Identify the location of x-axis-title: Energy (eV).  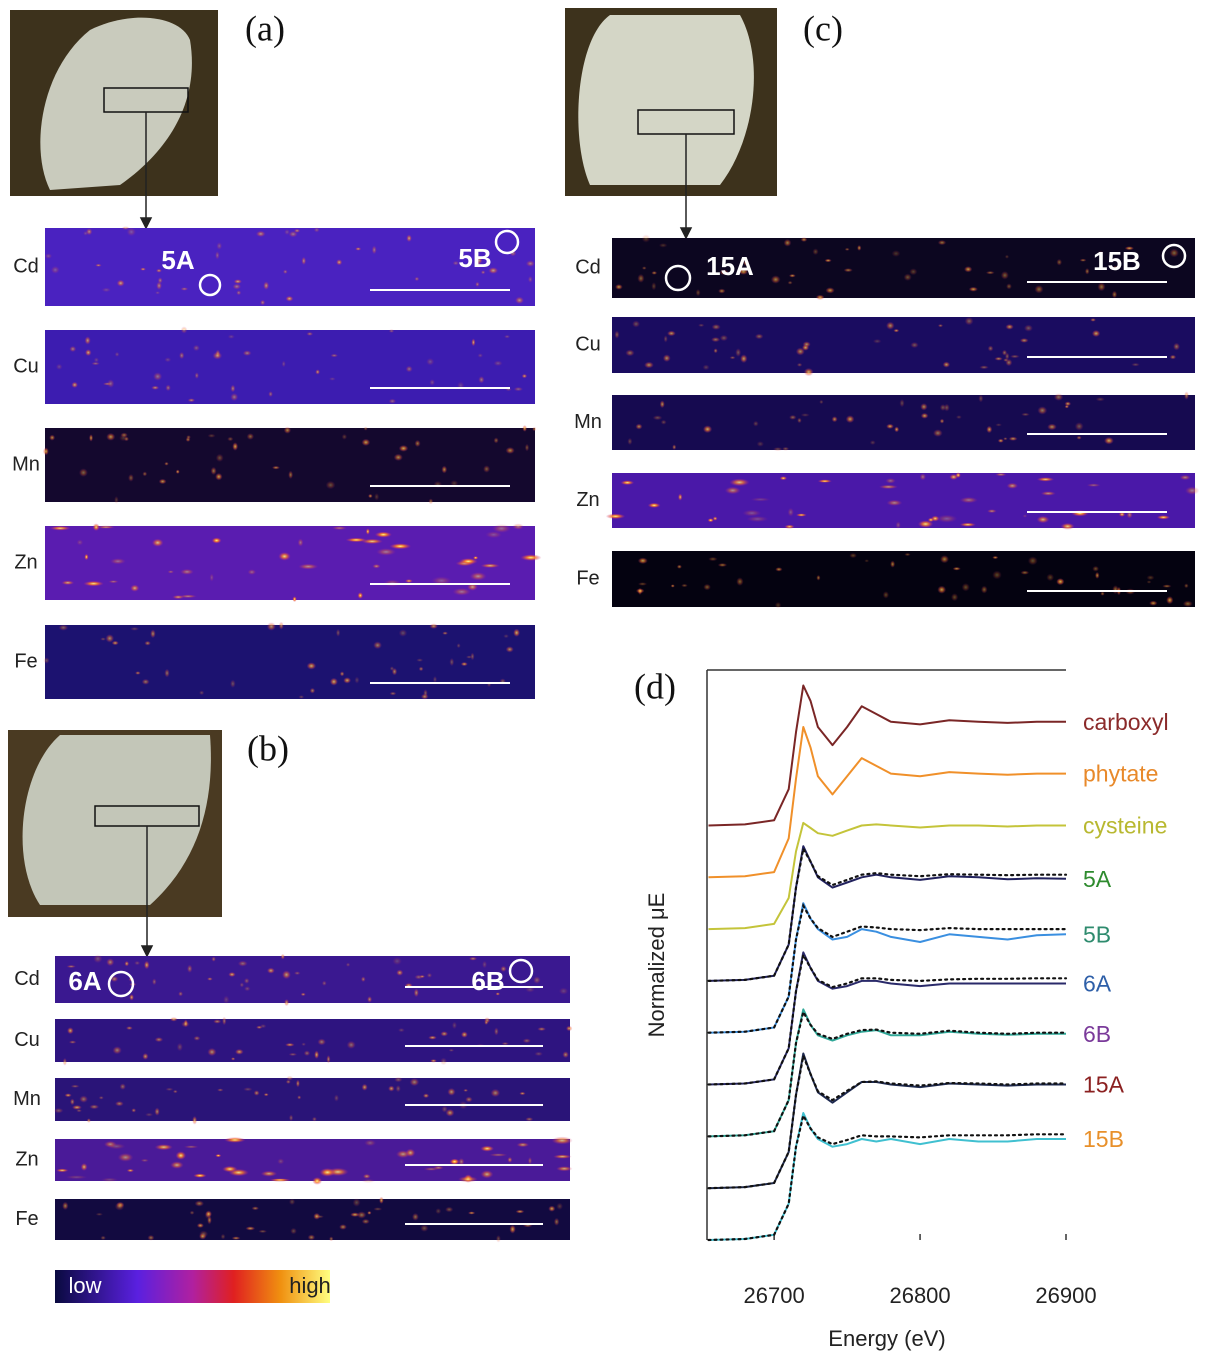
(886, 1338).